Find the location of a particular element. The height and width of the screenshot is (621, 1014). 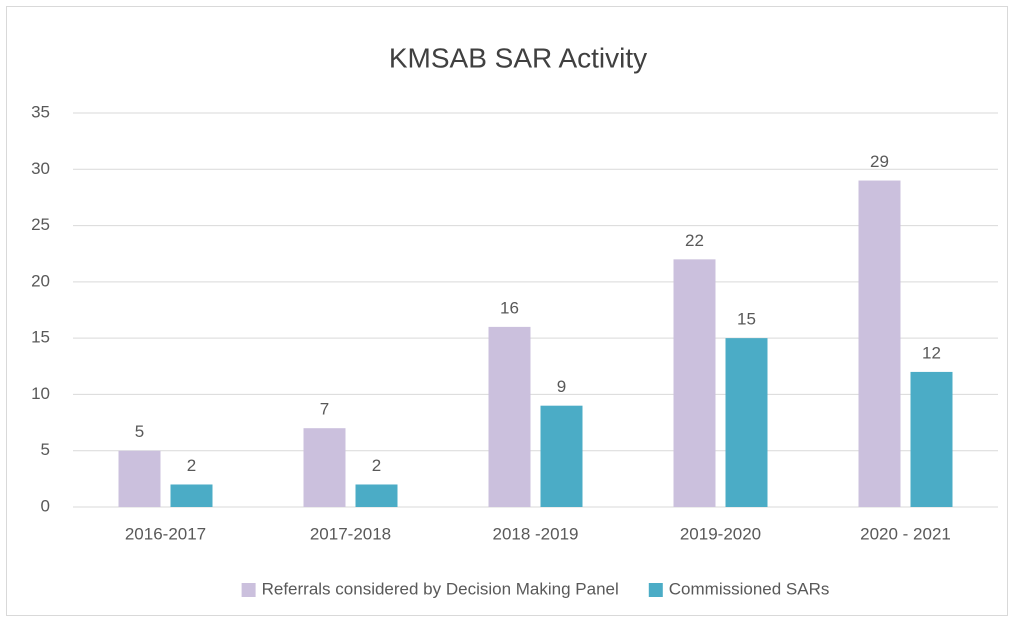

y-tick-label: 5 is located at coordinates (45, 449).